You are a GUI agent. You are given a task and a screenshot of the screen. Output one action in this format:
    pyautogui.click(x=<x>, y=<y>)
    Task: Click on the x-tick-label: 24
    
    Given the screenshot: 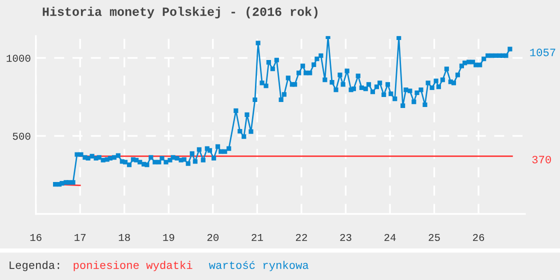 What is the action you would take?
    pyautogui.click(x=390, y=237)
    